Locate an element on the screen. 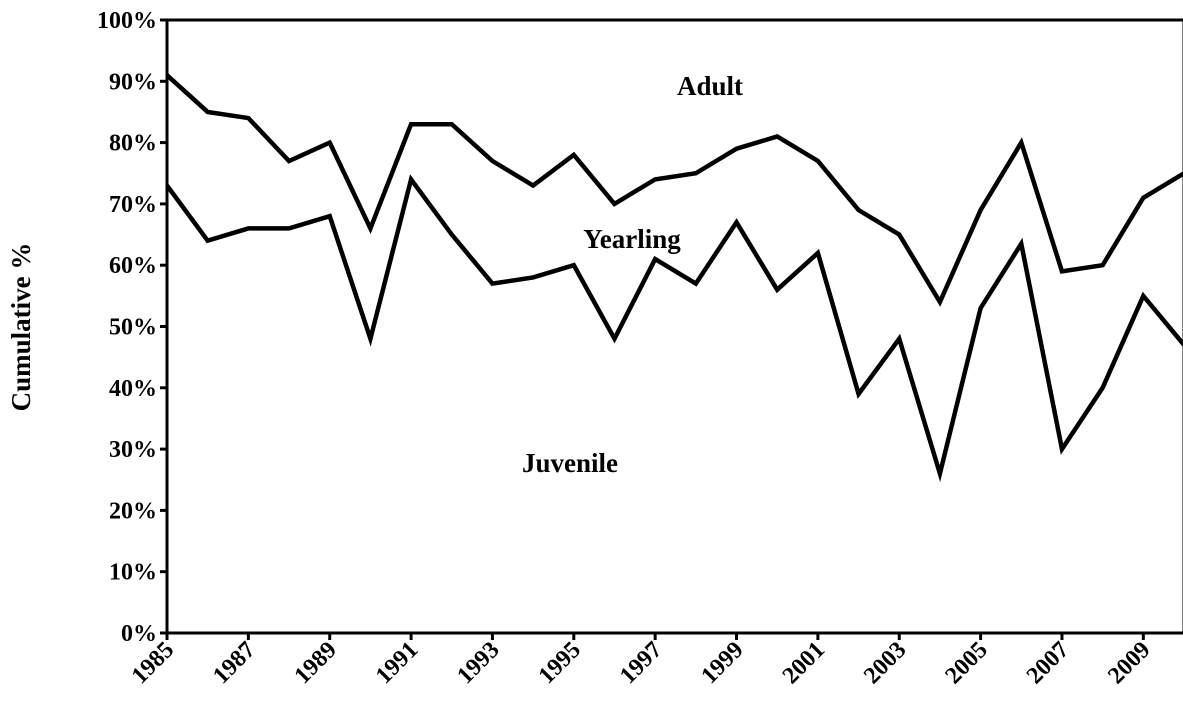  y-tick-label: 10% is located at coordinates (133, 573).